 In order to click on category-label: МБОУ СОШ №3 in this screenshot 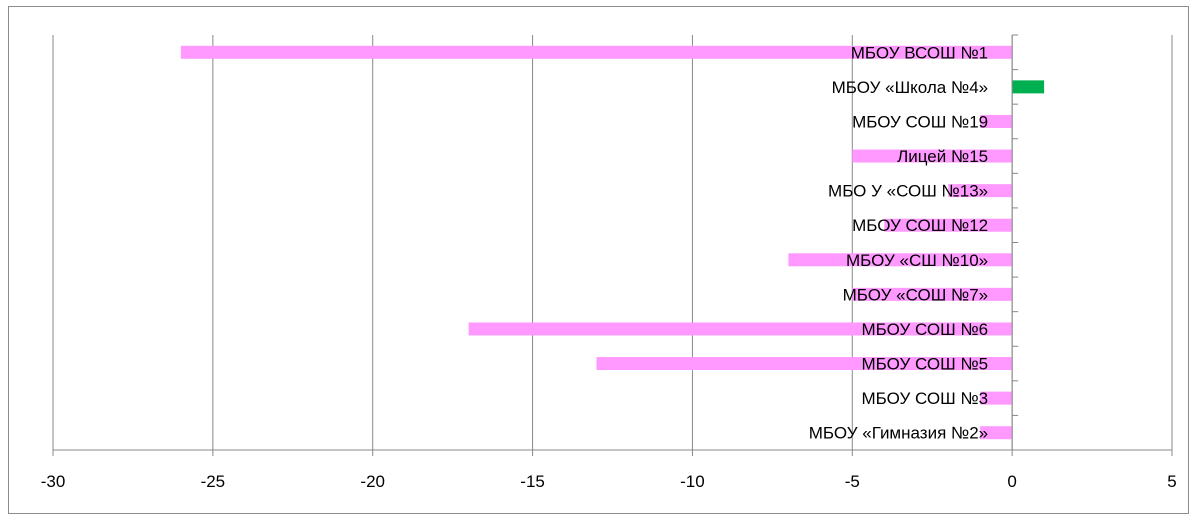, I will do `click(925, 398)`.